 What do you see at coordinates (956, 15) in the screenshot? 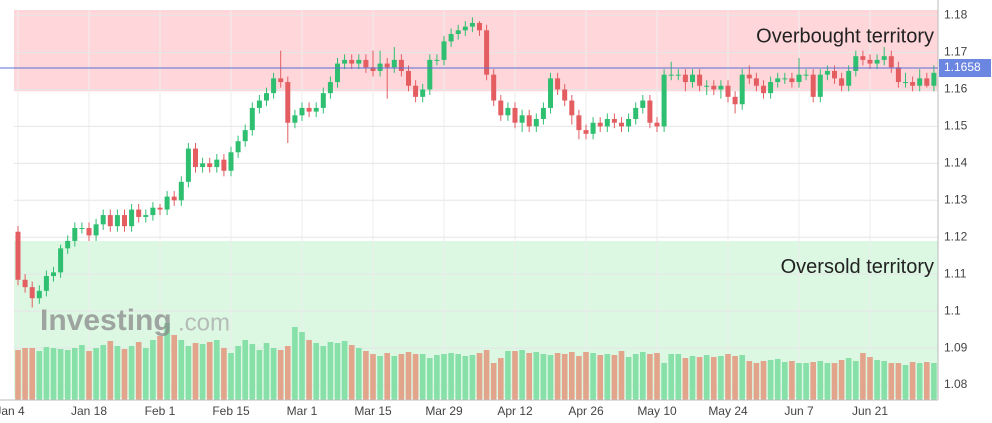
I see `y-tick-label: 1.18` at bounding box center [956, 15].